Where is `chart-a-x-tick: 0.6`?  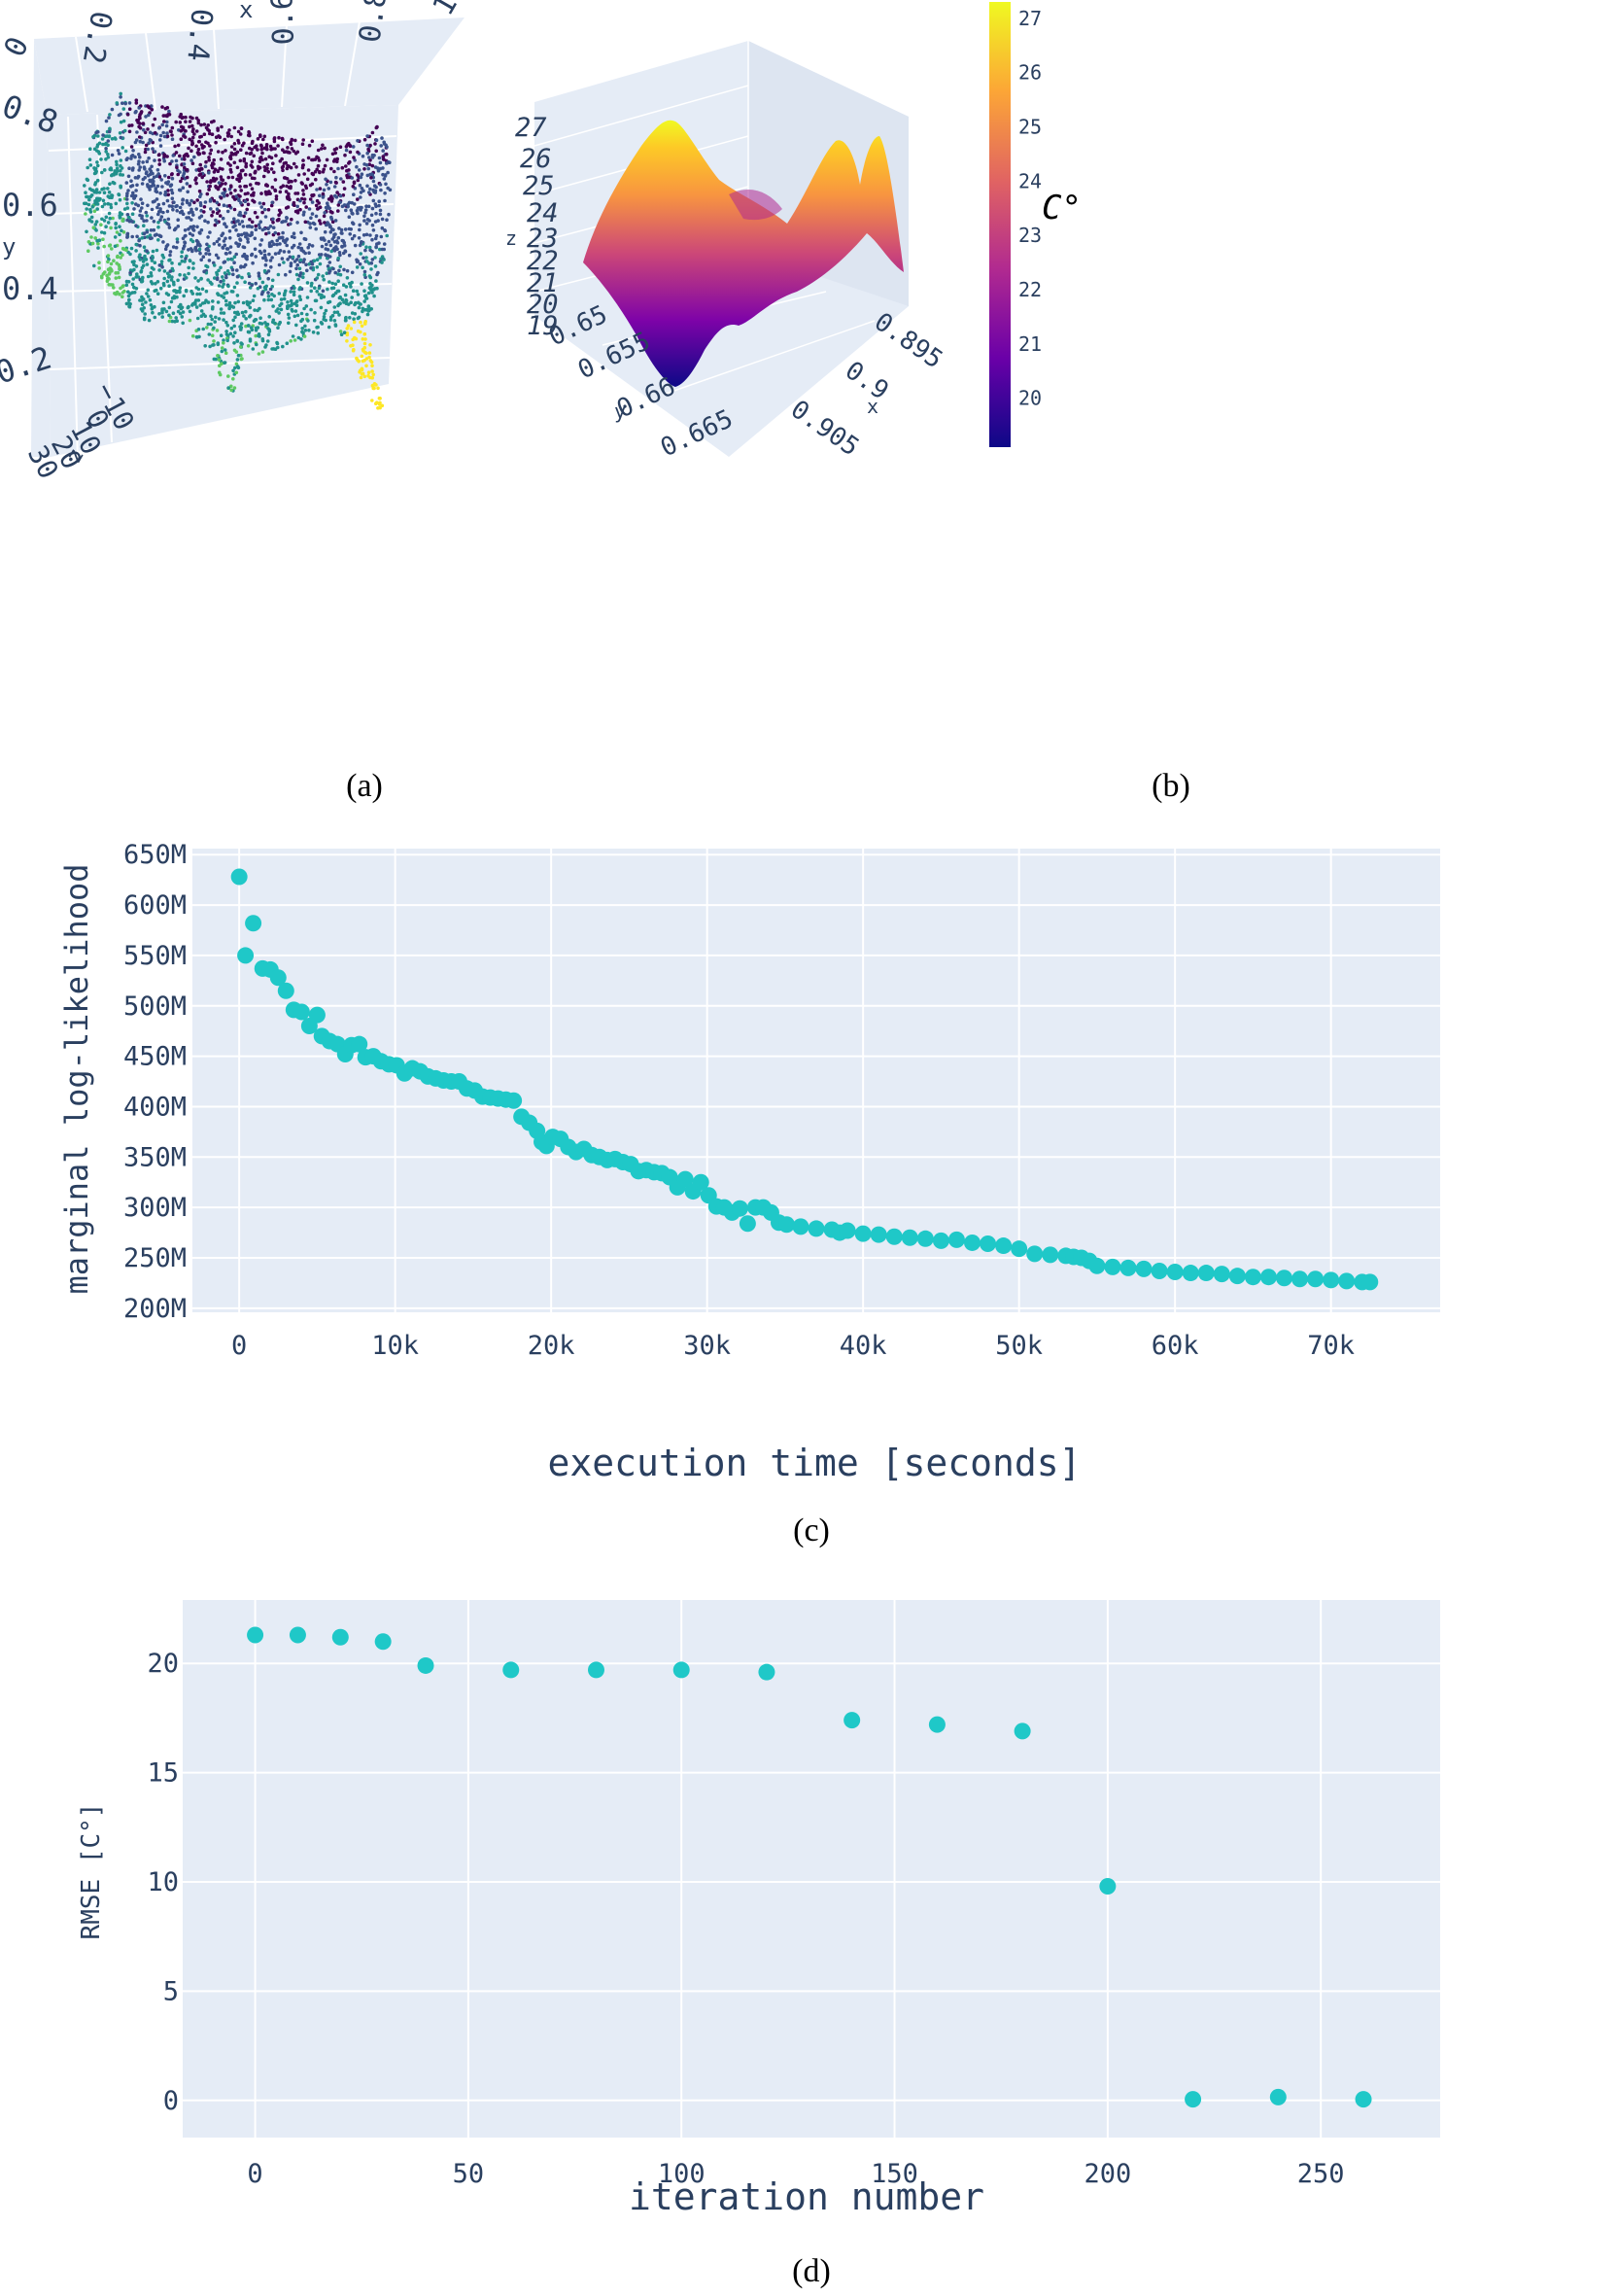
chart-a-x-tick: 0.6 is located at coordinates (283, 23).